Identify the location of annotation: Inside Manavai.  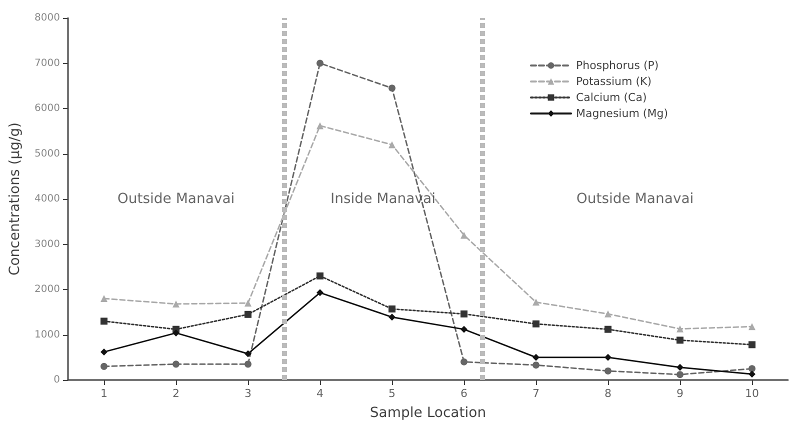
(383, 199).